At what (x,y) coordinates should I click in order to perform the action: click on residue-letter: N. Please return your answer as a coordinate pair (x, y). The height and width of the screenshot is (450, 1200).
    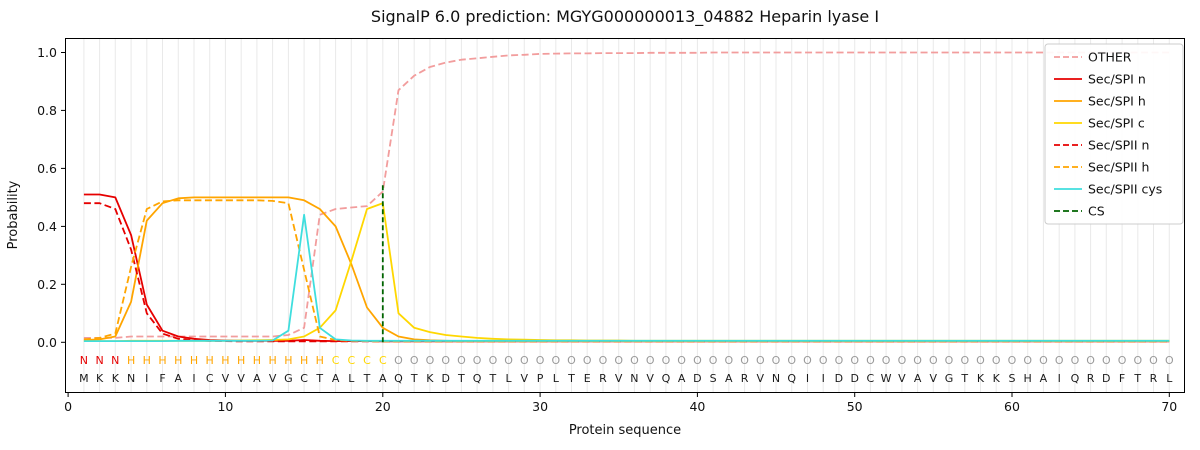
    Looking at the image, I should click on (634, 378).